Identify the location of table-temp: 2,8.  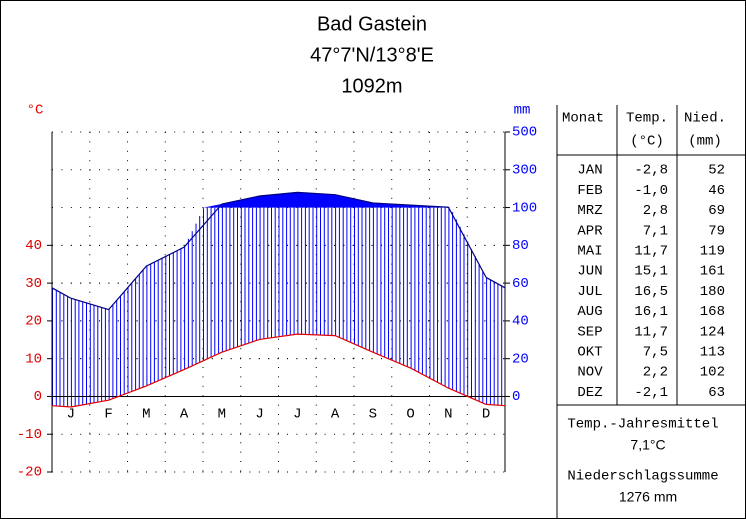
(655, 211).